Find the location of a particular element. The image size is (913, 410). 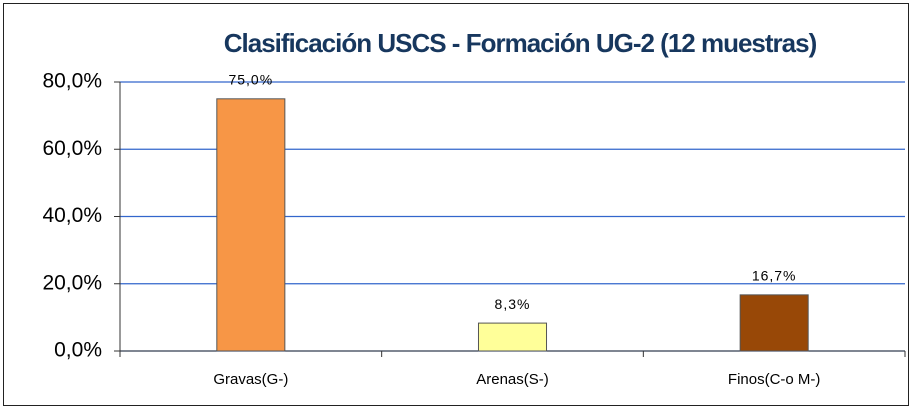

x-tick-label: Arenas(S-) is located at coordinates (512, 379).